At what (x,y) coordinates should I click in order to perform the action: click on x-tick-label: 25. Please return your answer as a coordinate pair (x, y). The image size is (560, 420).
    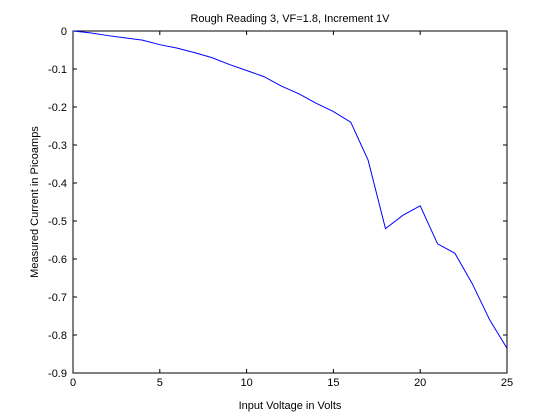
    Looking at the image, I should click on (507, 383).